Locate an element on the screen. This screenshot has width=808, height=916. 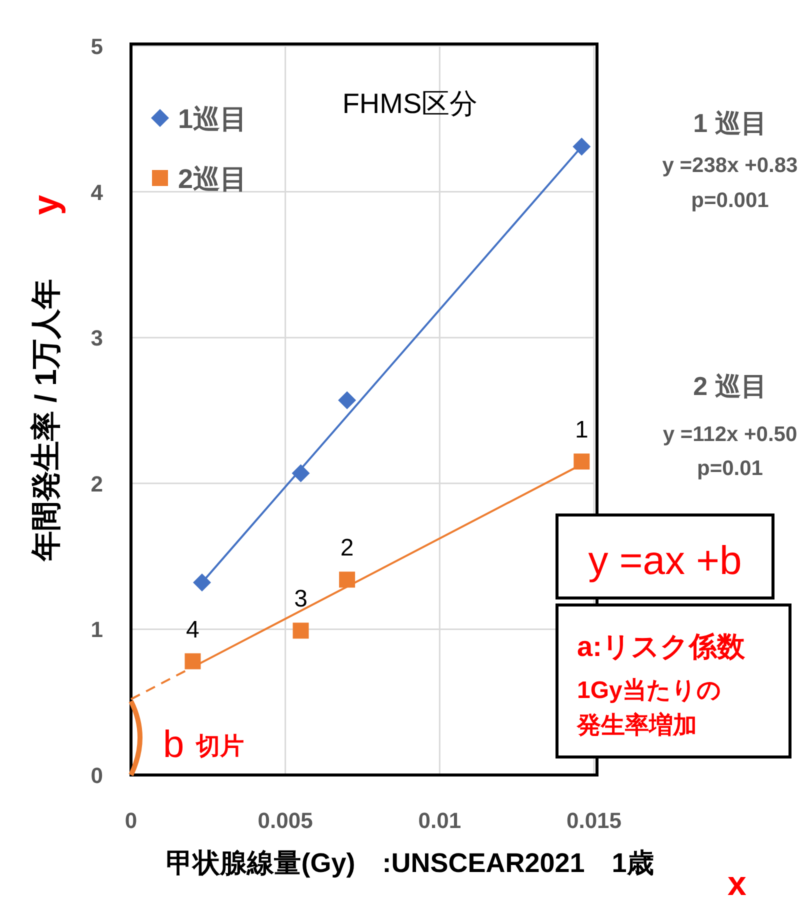
annotation: 2 is located at coordinates (347, 548).